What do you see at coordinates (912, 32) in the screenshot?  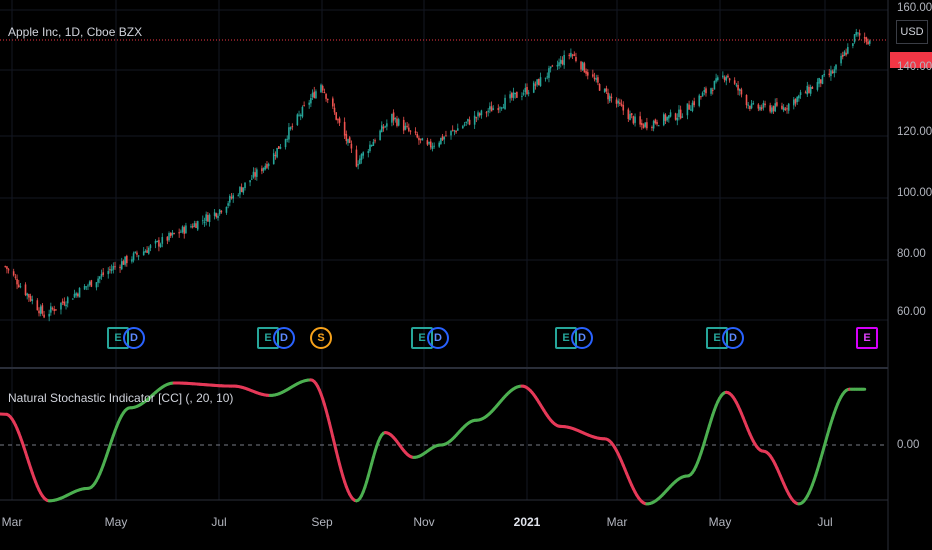 I see `currency-label: USD` at bounding box center [912, 32].